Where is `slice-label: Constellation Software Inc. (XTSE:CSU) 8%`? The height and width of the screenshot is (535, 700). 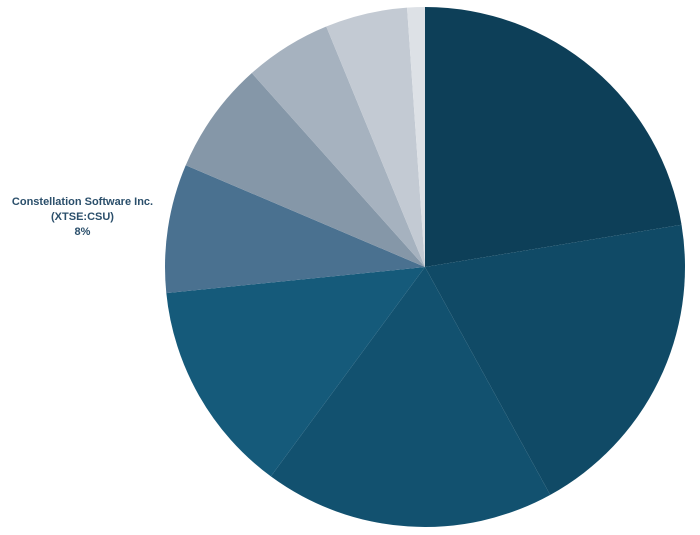 slice-label: Constellation Software Inc. (XTSE:CSU) 8% is located at coordinates (82, 217).